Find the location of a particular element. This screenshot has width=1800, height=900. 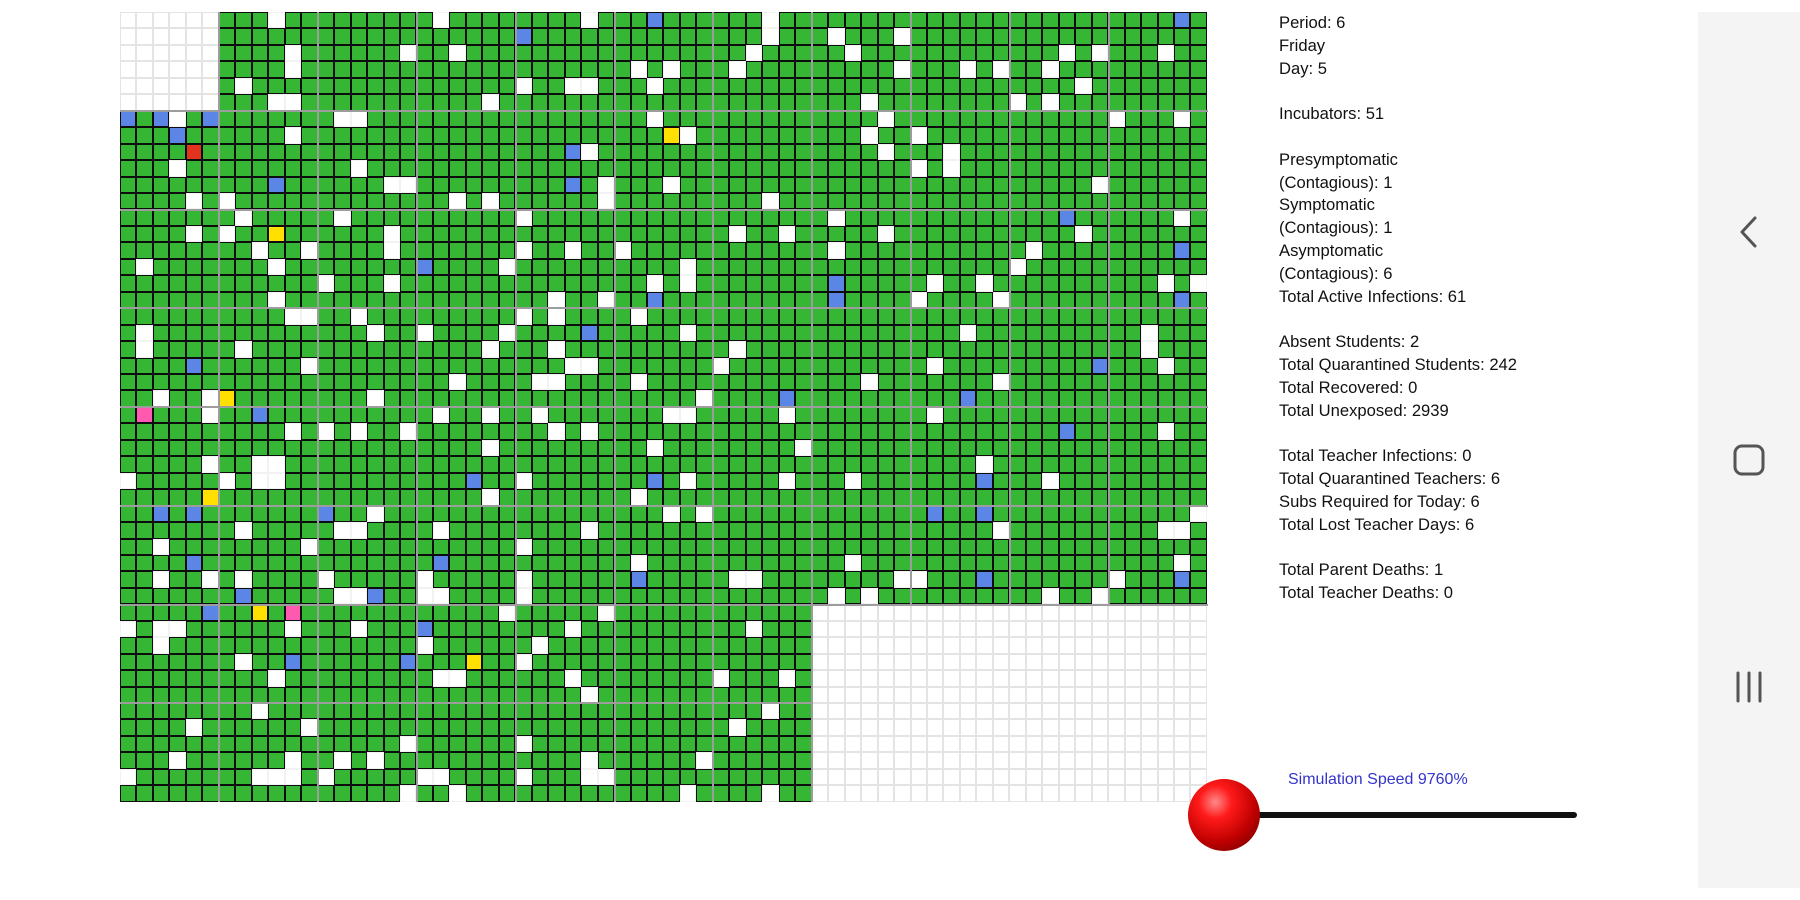

back-button is located at coordinates (1749, 232).